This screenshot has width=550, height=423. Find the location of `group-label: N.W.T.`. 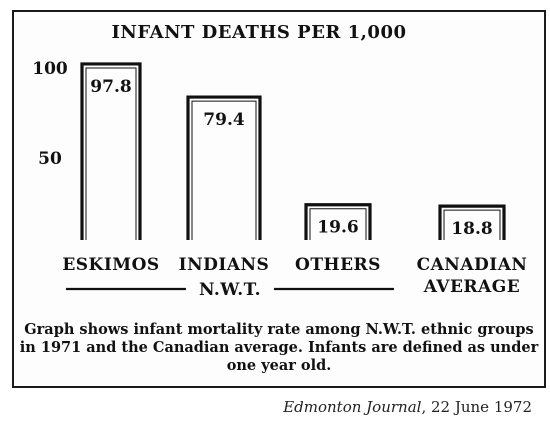

group-label: N.W.T. is located at coordinates (230, 290).